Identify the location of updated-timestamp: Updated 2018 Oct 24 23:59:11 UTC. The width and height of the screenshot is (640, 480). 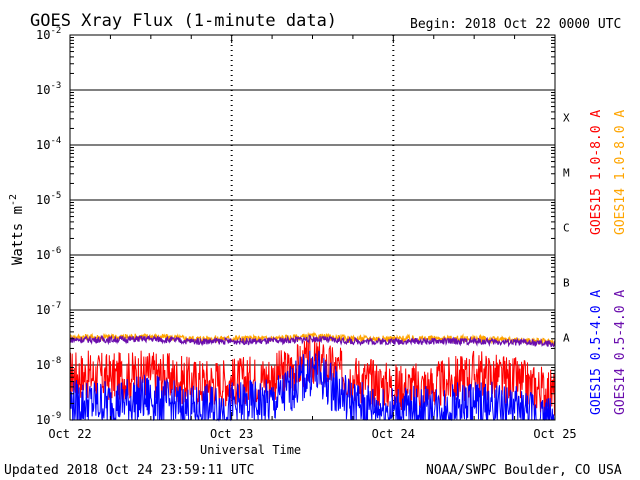
(129, 470).